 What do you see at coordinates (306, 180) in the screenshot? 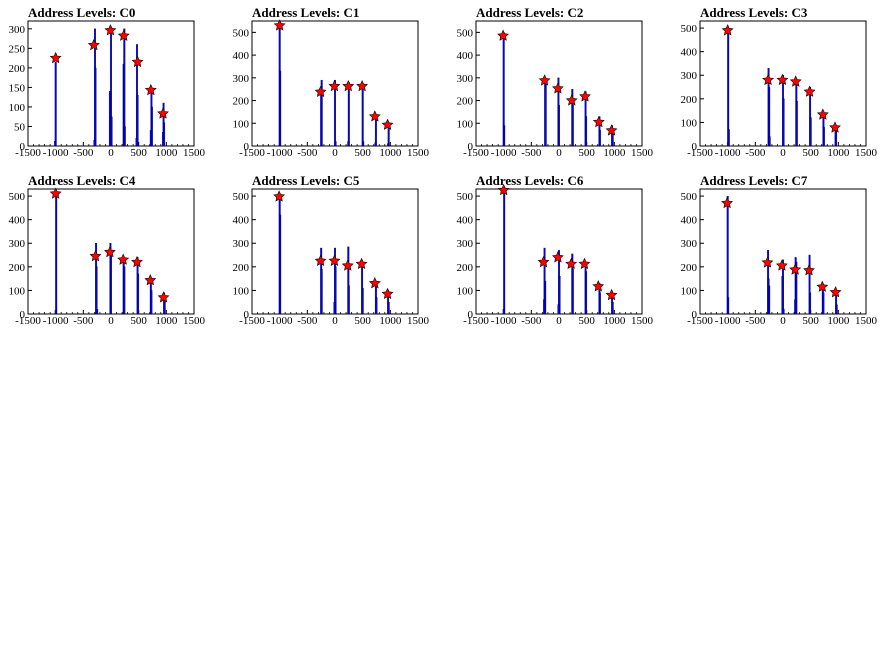
I see `chart-title: Address Levels: C5` at bounding box center [306, 180].